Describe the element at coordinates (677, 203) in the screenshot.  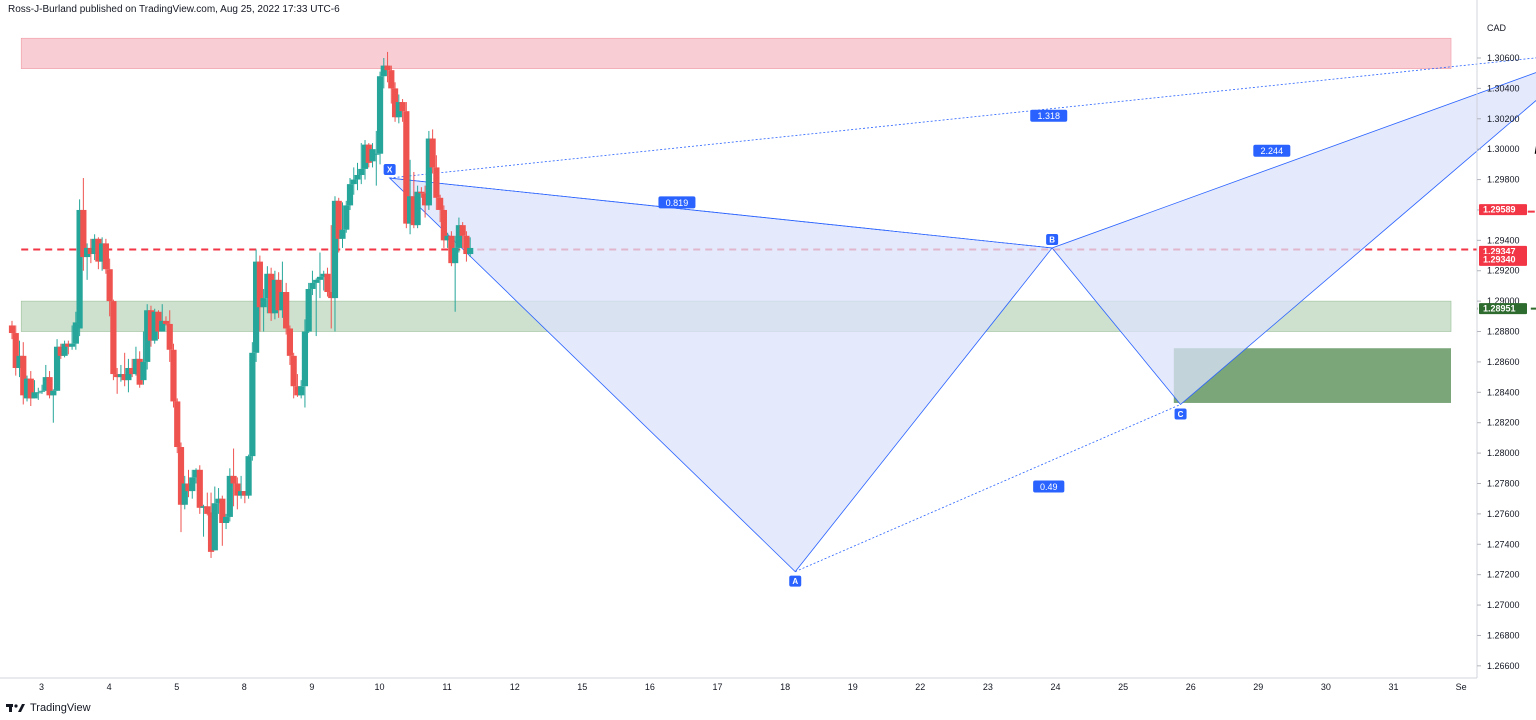
I see `ratio-value: 0.819` at that location.